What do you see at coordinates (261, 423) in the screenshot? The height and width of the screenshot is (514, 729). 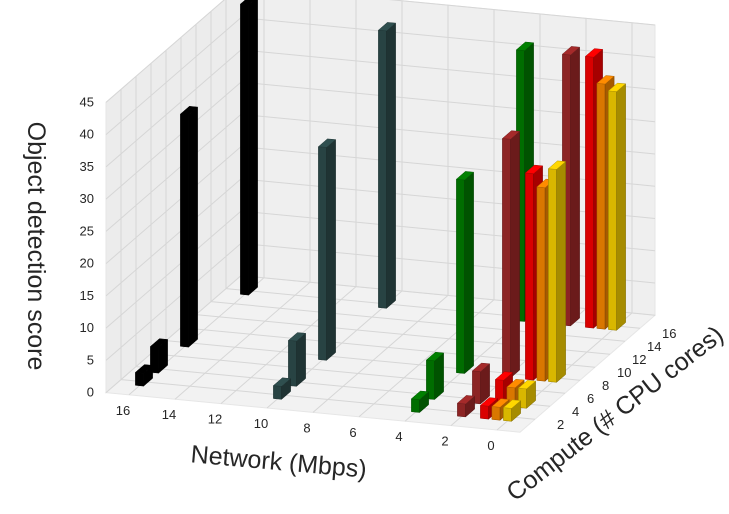 I see `x-tick-label: 10` at bounding box center [261, 423].